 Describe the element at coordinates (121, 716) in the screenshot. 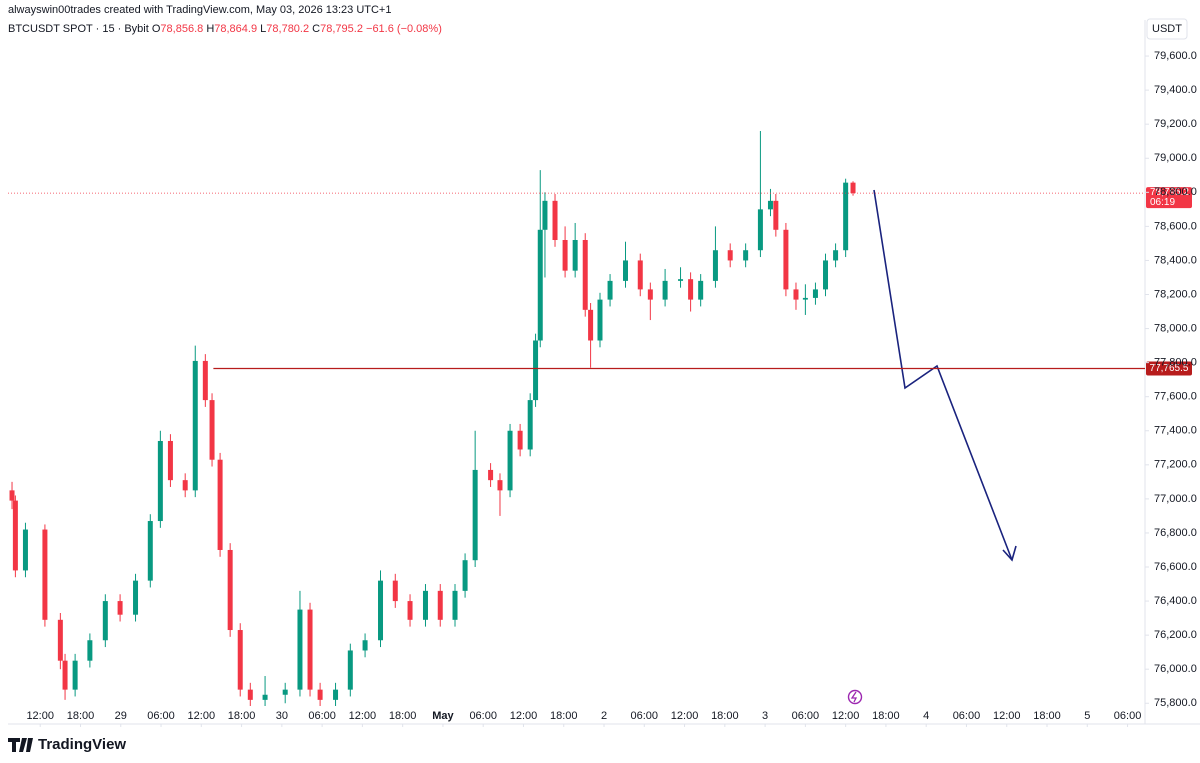

I see `x-tick-label: 29` at that location.